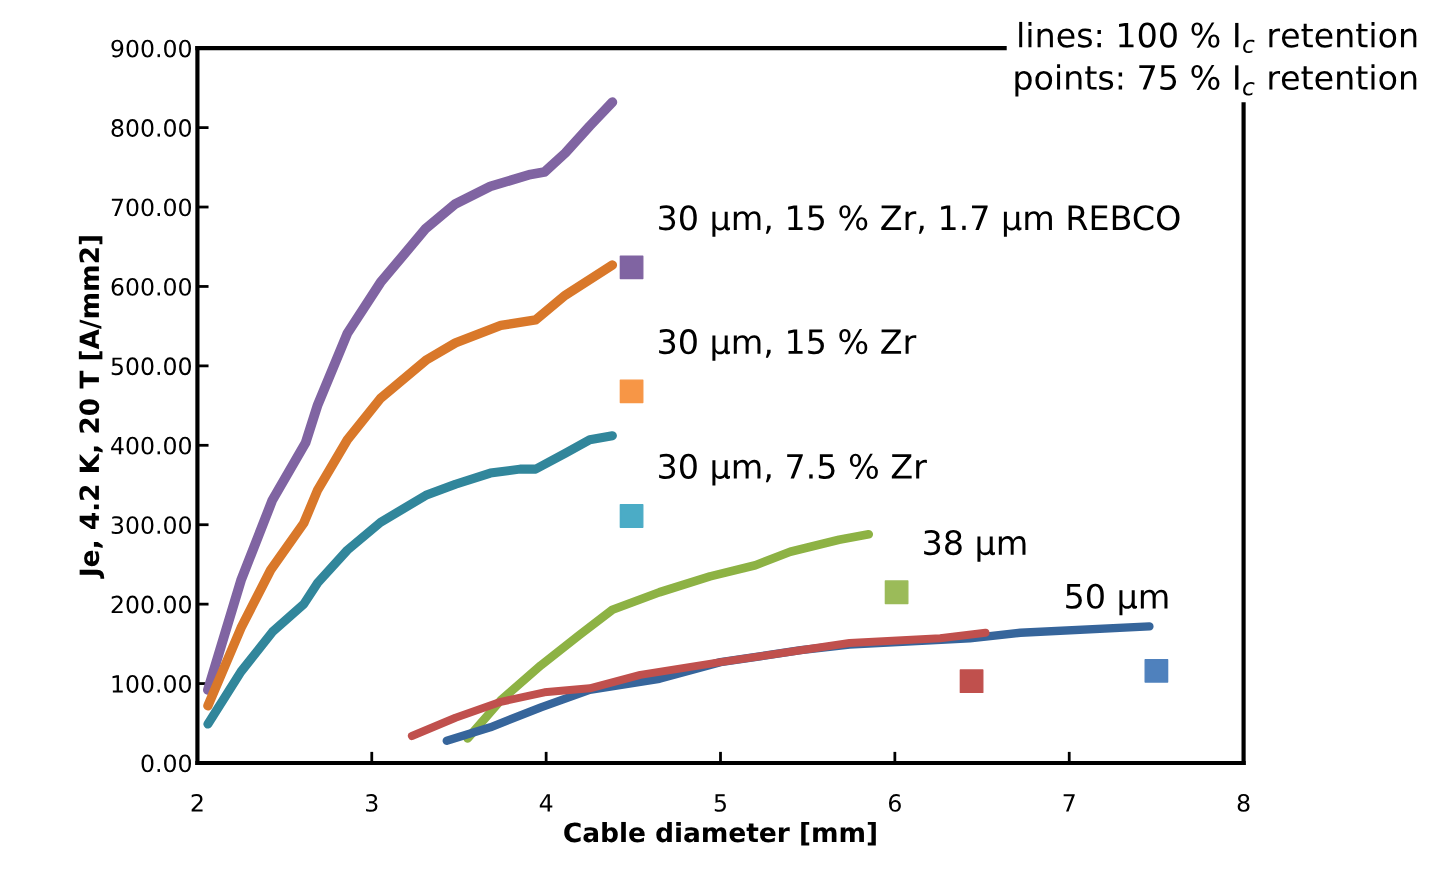 The image size is (1441, 876). I want to click on annotation: 30 µm, 15 % Zr, 1.7 µm REBCO, so click(919, 221).